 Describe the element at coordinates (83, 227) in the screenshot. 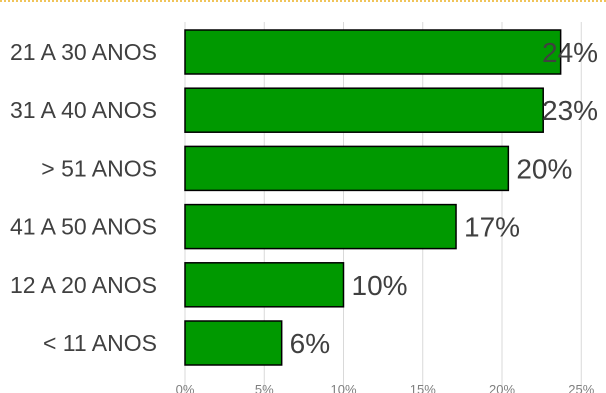

I see `category-label: 41 A 50 ANOS` at that location.